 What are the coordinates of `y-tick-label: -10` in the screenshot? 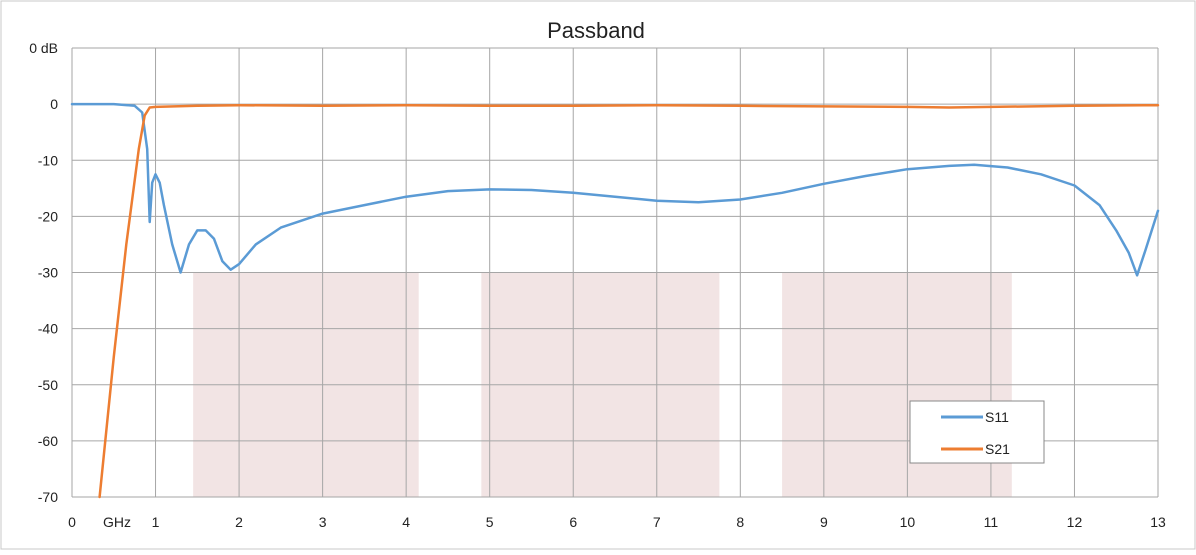 It's located at (48, 160).